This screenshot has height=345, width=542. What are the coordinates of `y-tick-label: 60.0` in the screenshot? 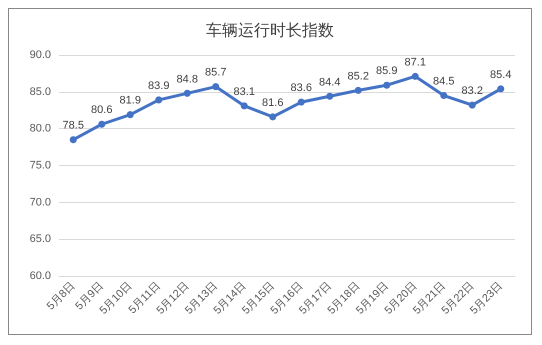 It's located at (40, 276).